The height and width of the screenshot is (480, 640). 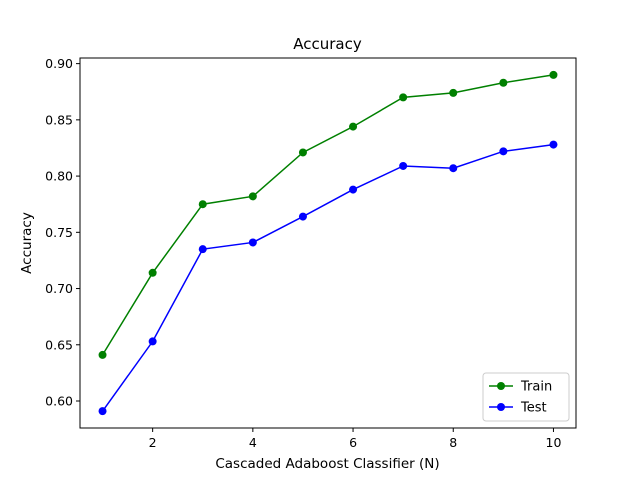 What do you see at coordinates (554, 442) in the screenshot?
I see `x-tick-label: 10` at bounding box center [554, 442].